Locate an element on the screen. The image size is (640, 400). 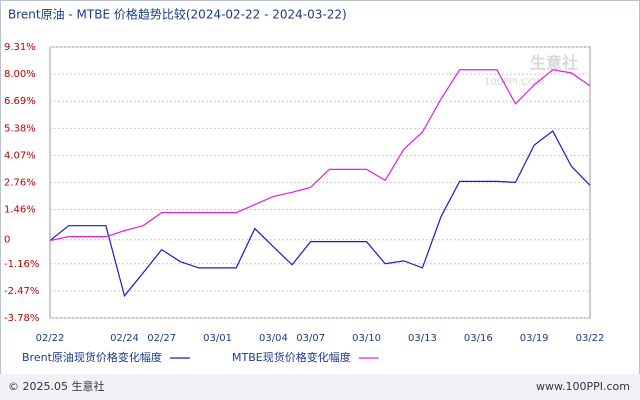
x-tick-label: 02/24 is located at coordinates (124, 338).